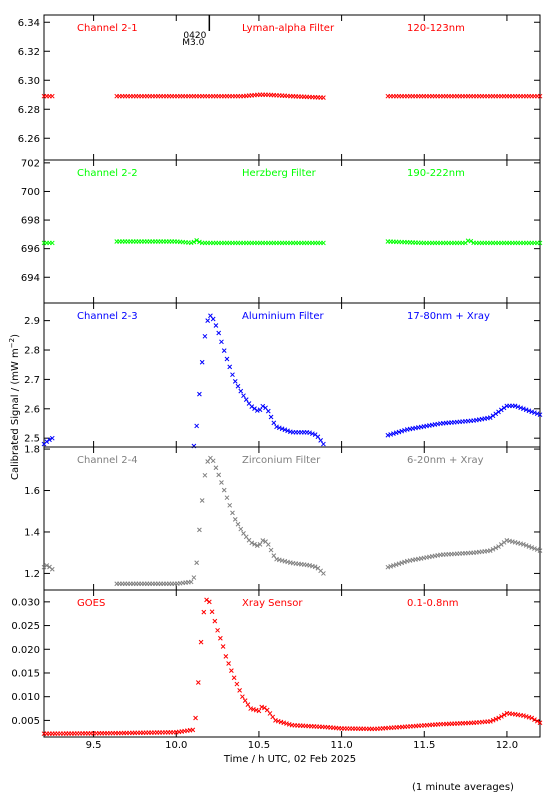  What do you see at coordinates (25, 697) in the screenshot?
I see `y-tick-label: 0.010` at bounding box center [25, 697].